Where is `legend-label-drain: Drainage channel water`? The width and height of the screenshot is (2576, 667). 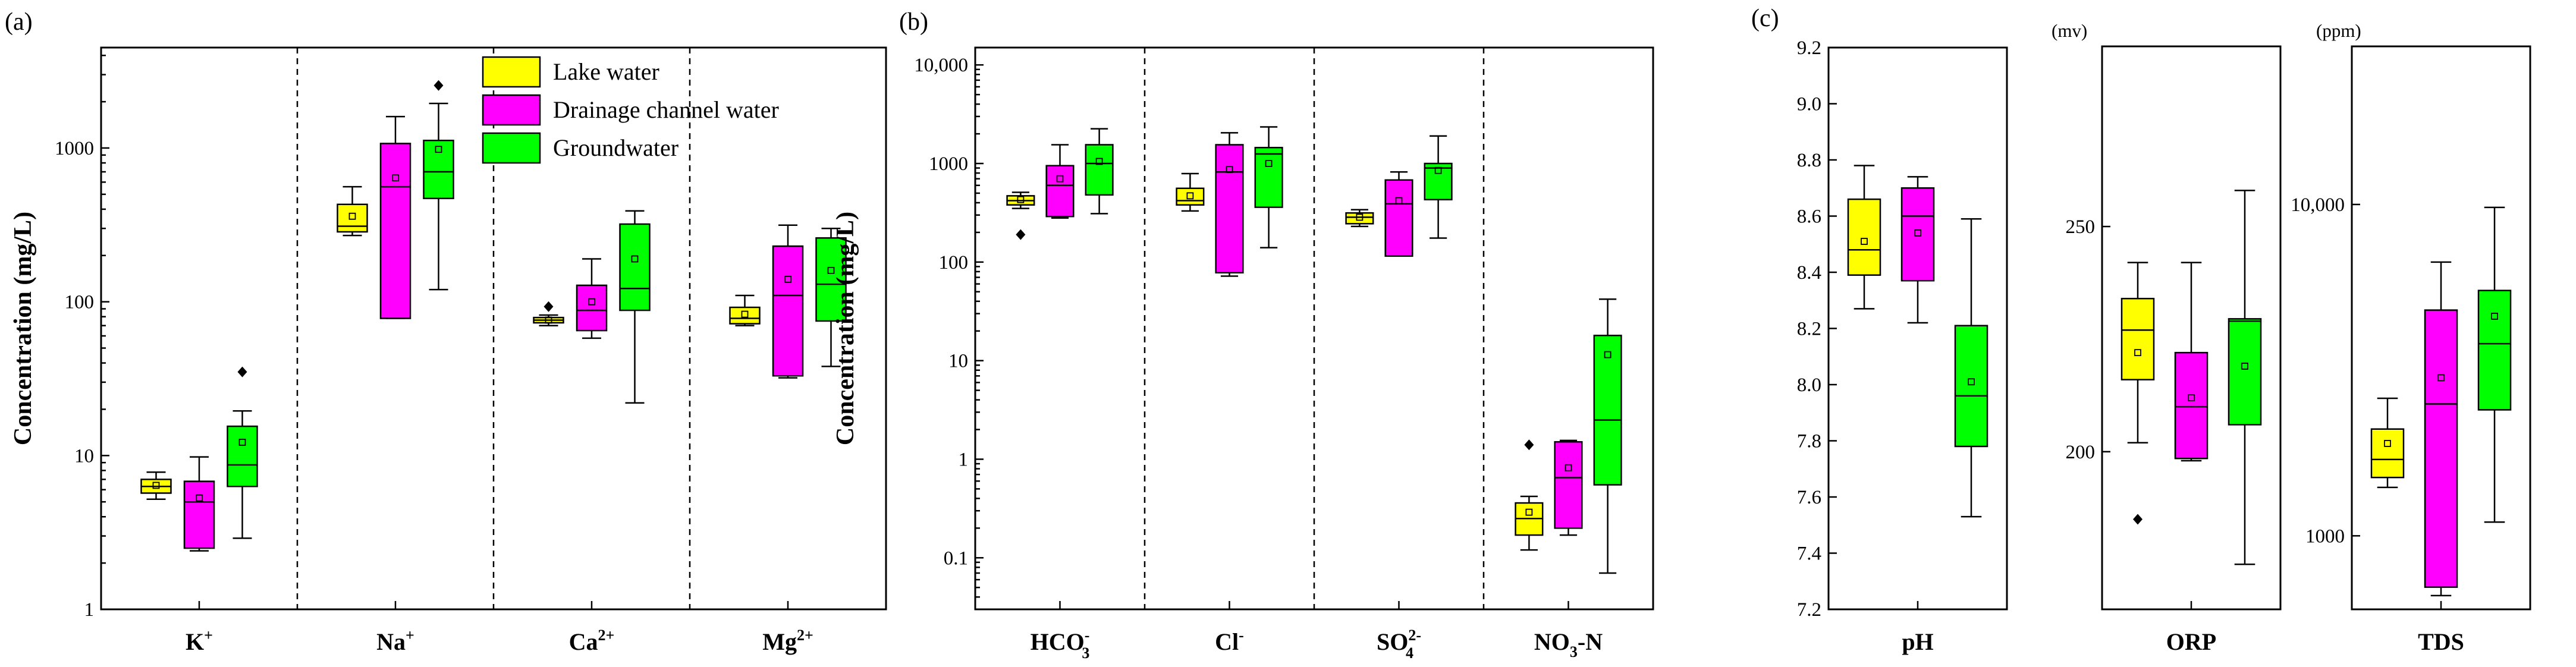
legend-label-drain: Drainage channel water is located at coordinates (666, 109).